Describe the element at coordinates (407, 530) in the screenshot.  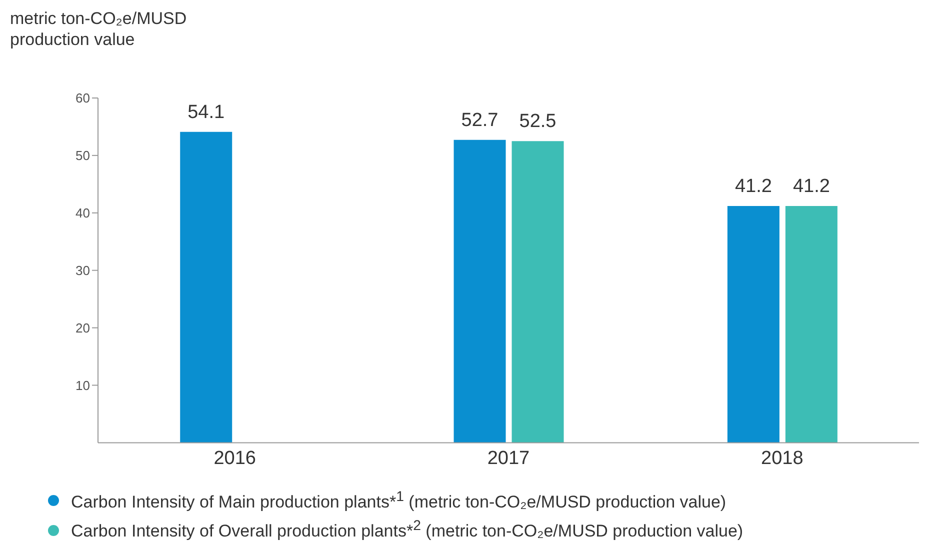
I see `legend-label: Carbon Intensity of Overall production plants*$^{2}$ (metric ton-CO₂e/MUSD production value)` at that location.